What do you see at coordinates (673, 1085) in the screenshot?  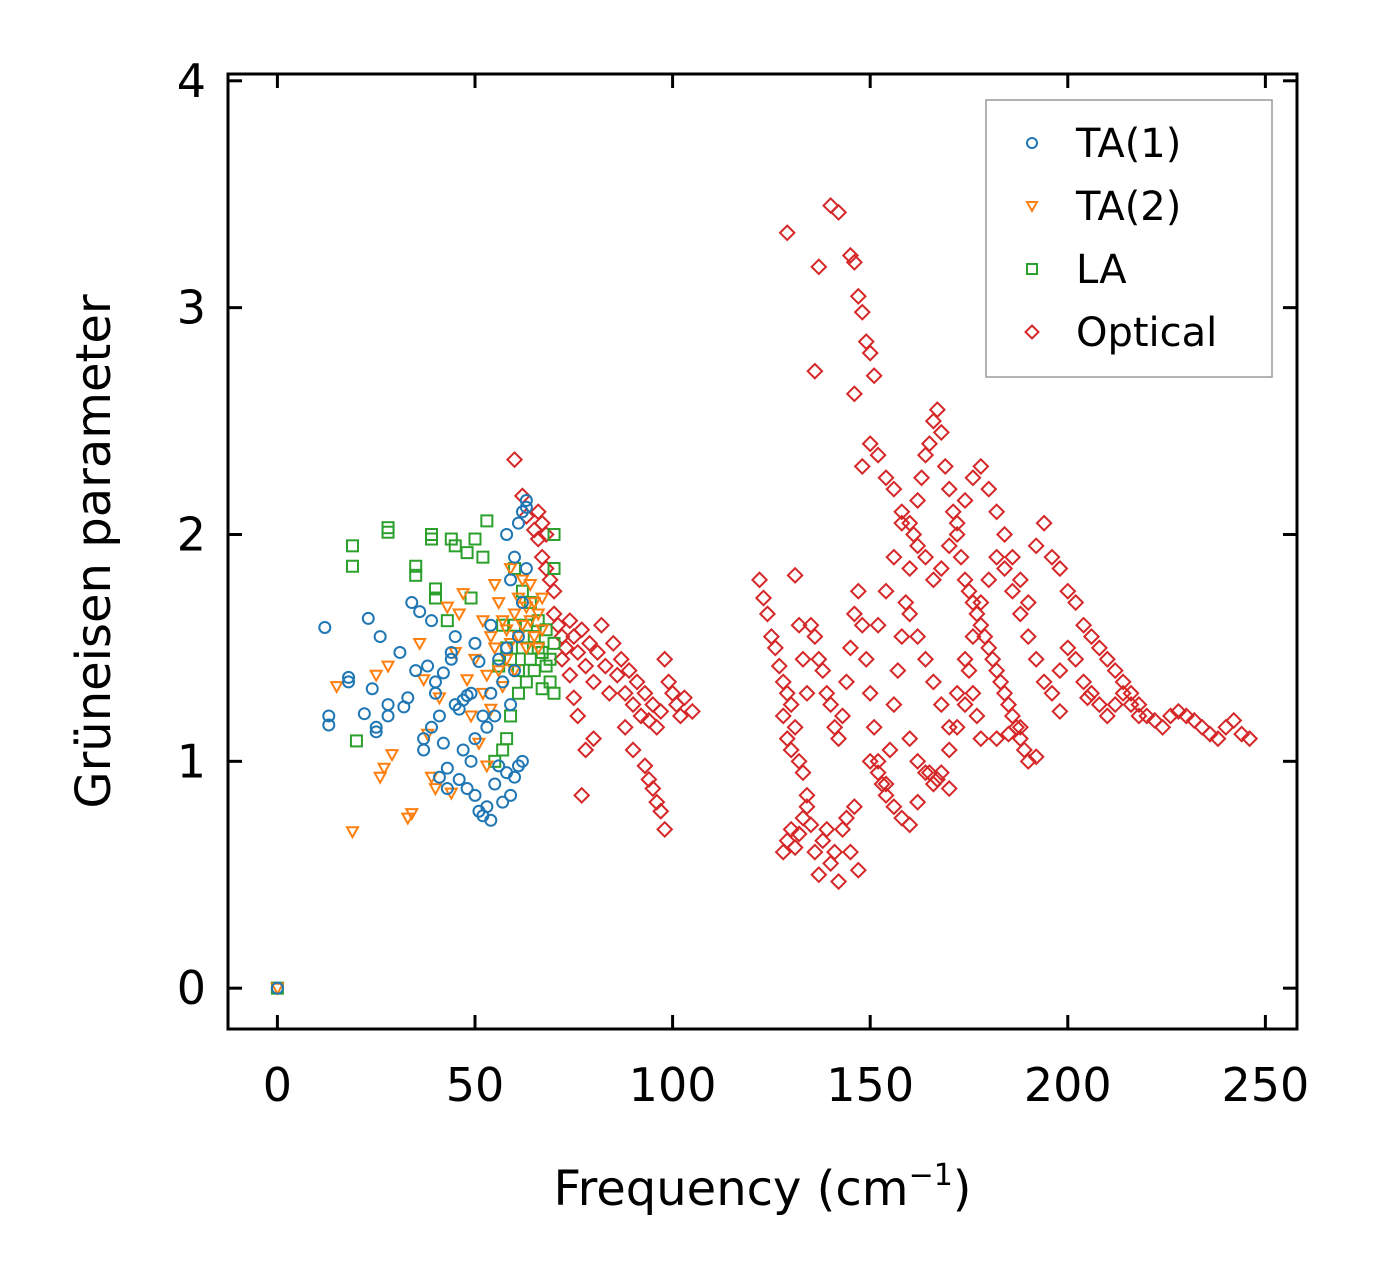 I see `x-tick-label: 100` at bounding box center [673, 1085].